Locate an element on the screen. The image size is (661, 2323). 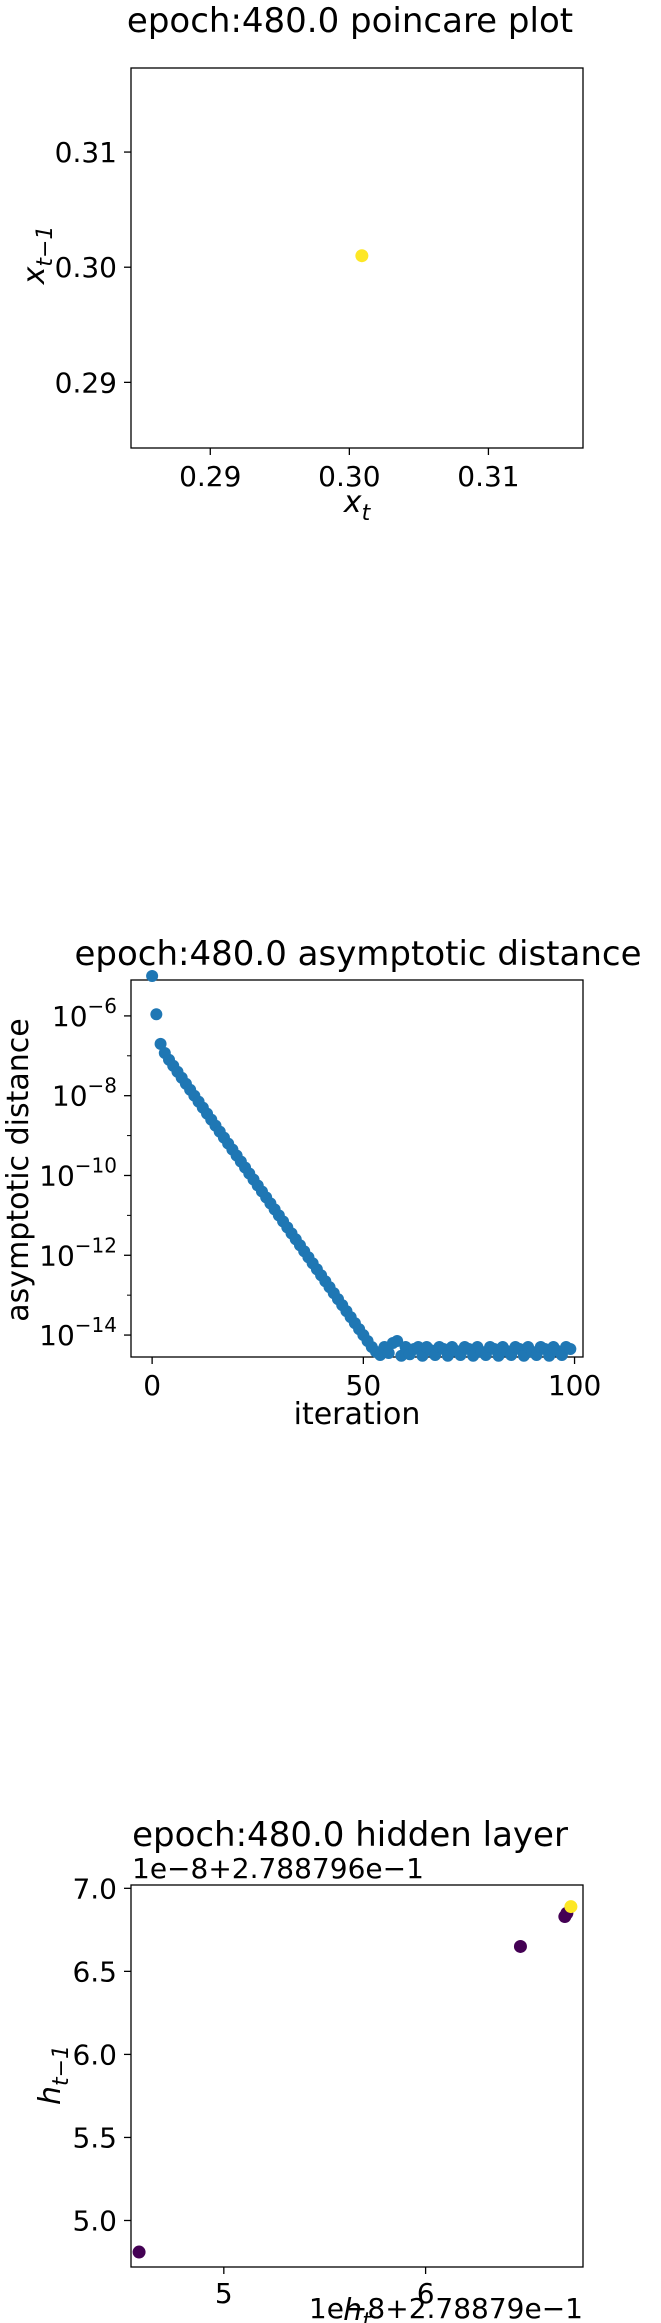
y-tick-label: 0.29 is located at coordinates (86, 382).